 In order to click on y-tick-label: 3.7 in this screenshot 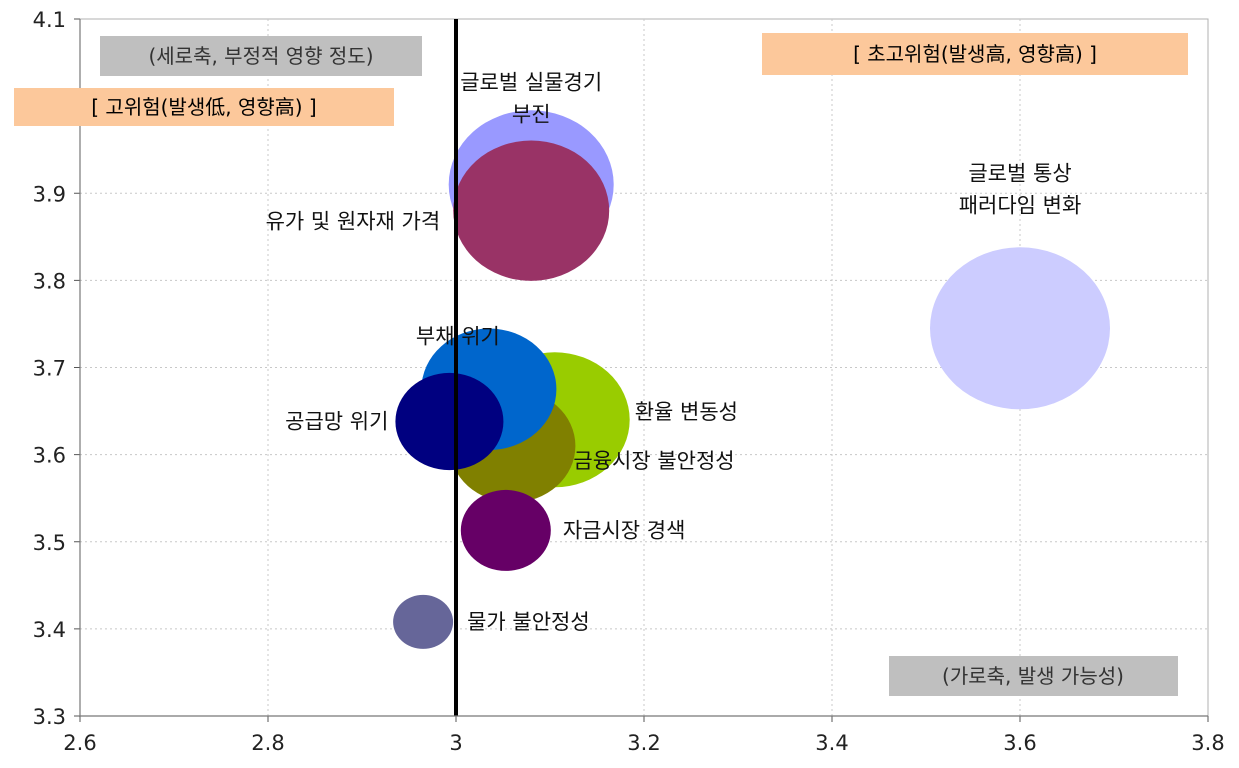, I will do `click(49, 369)`.